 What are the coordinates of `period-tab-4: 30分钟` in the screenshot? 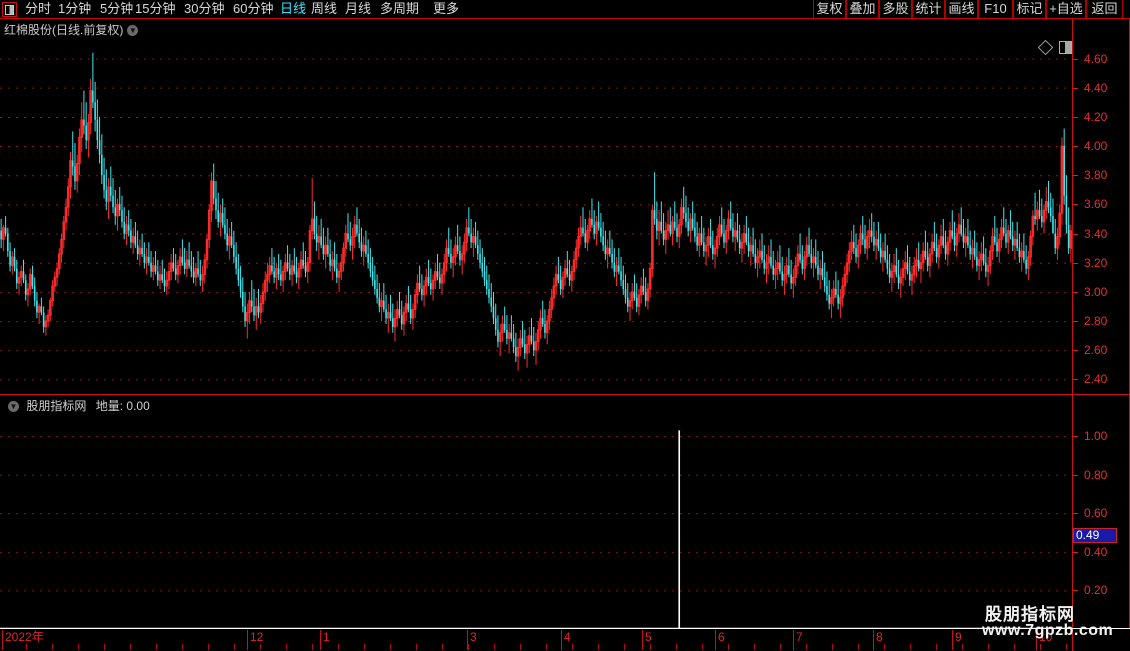 It's located at (204, 8).